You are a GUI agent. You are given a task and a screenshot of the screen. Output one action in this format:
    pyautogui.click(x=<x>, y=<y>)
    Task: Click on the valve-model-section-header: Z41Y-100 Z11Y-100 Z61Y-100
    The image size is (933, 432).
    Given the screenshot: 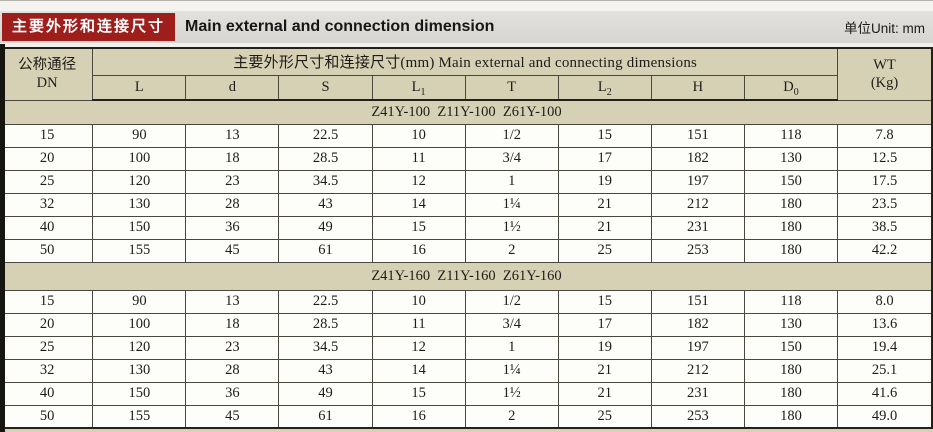 What is the action you would take?
    pyautogui.click(x=466, y=112)
    